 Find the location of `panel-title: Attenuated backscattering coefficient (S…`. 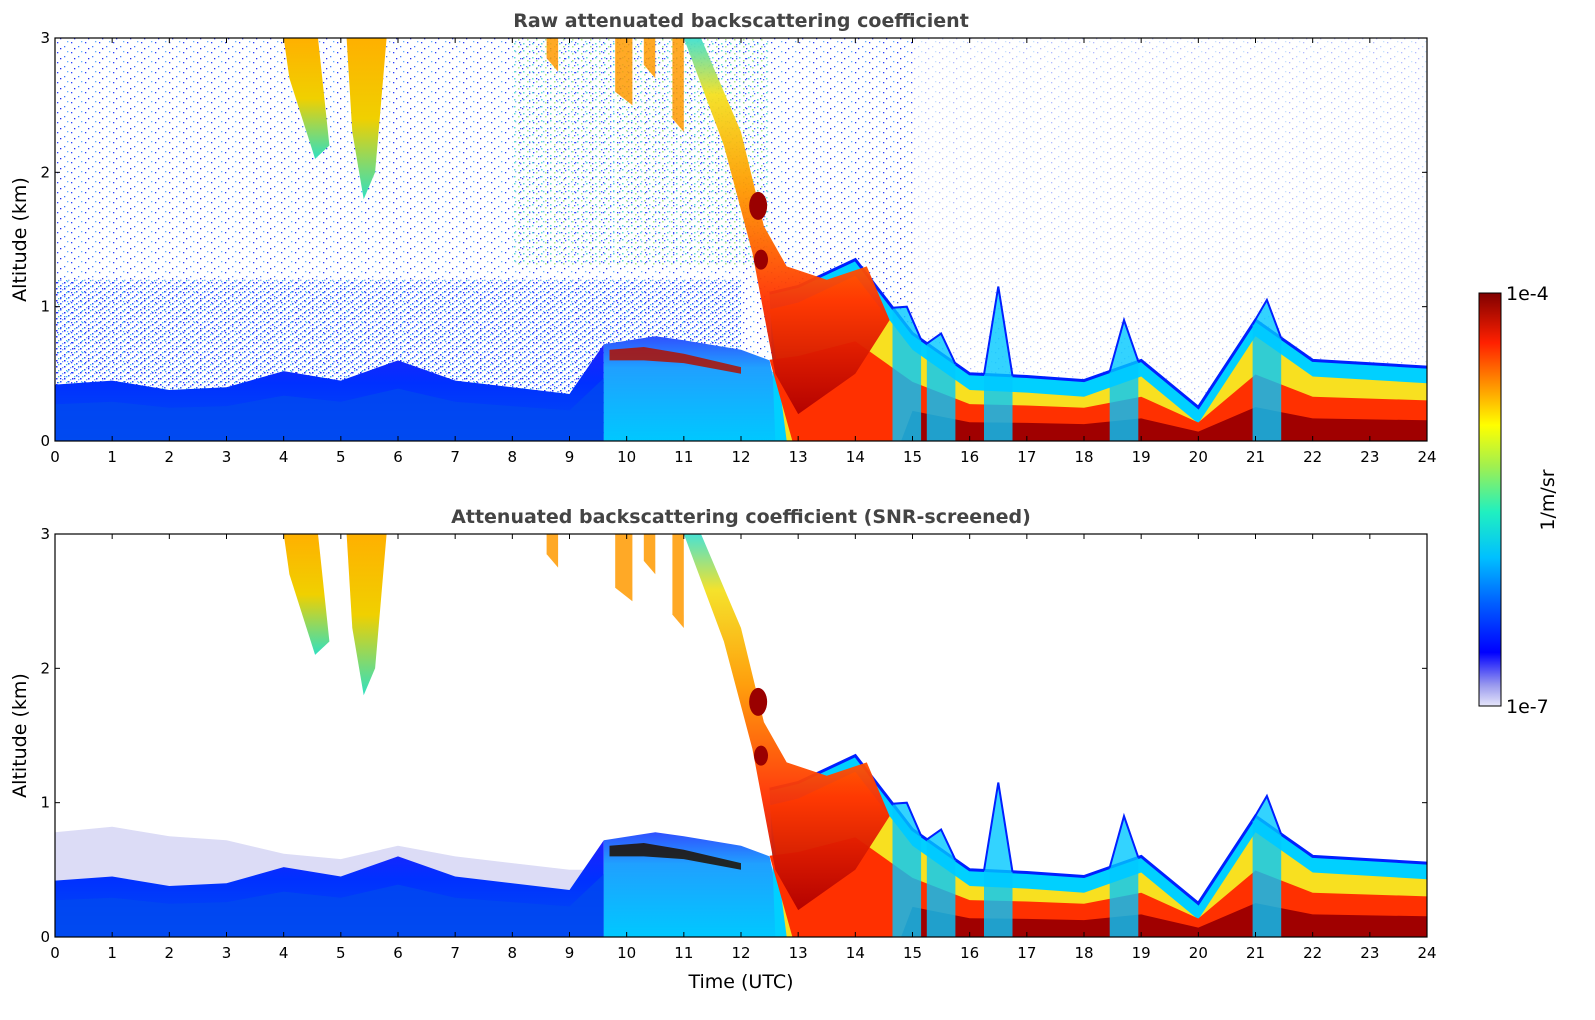

panel-title: Attenuated backscattering coefficient (S… is located at coordinates (741, 517).